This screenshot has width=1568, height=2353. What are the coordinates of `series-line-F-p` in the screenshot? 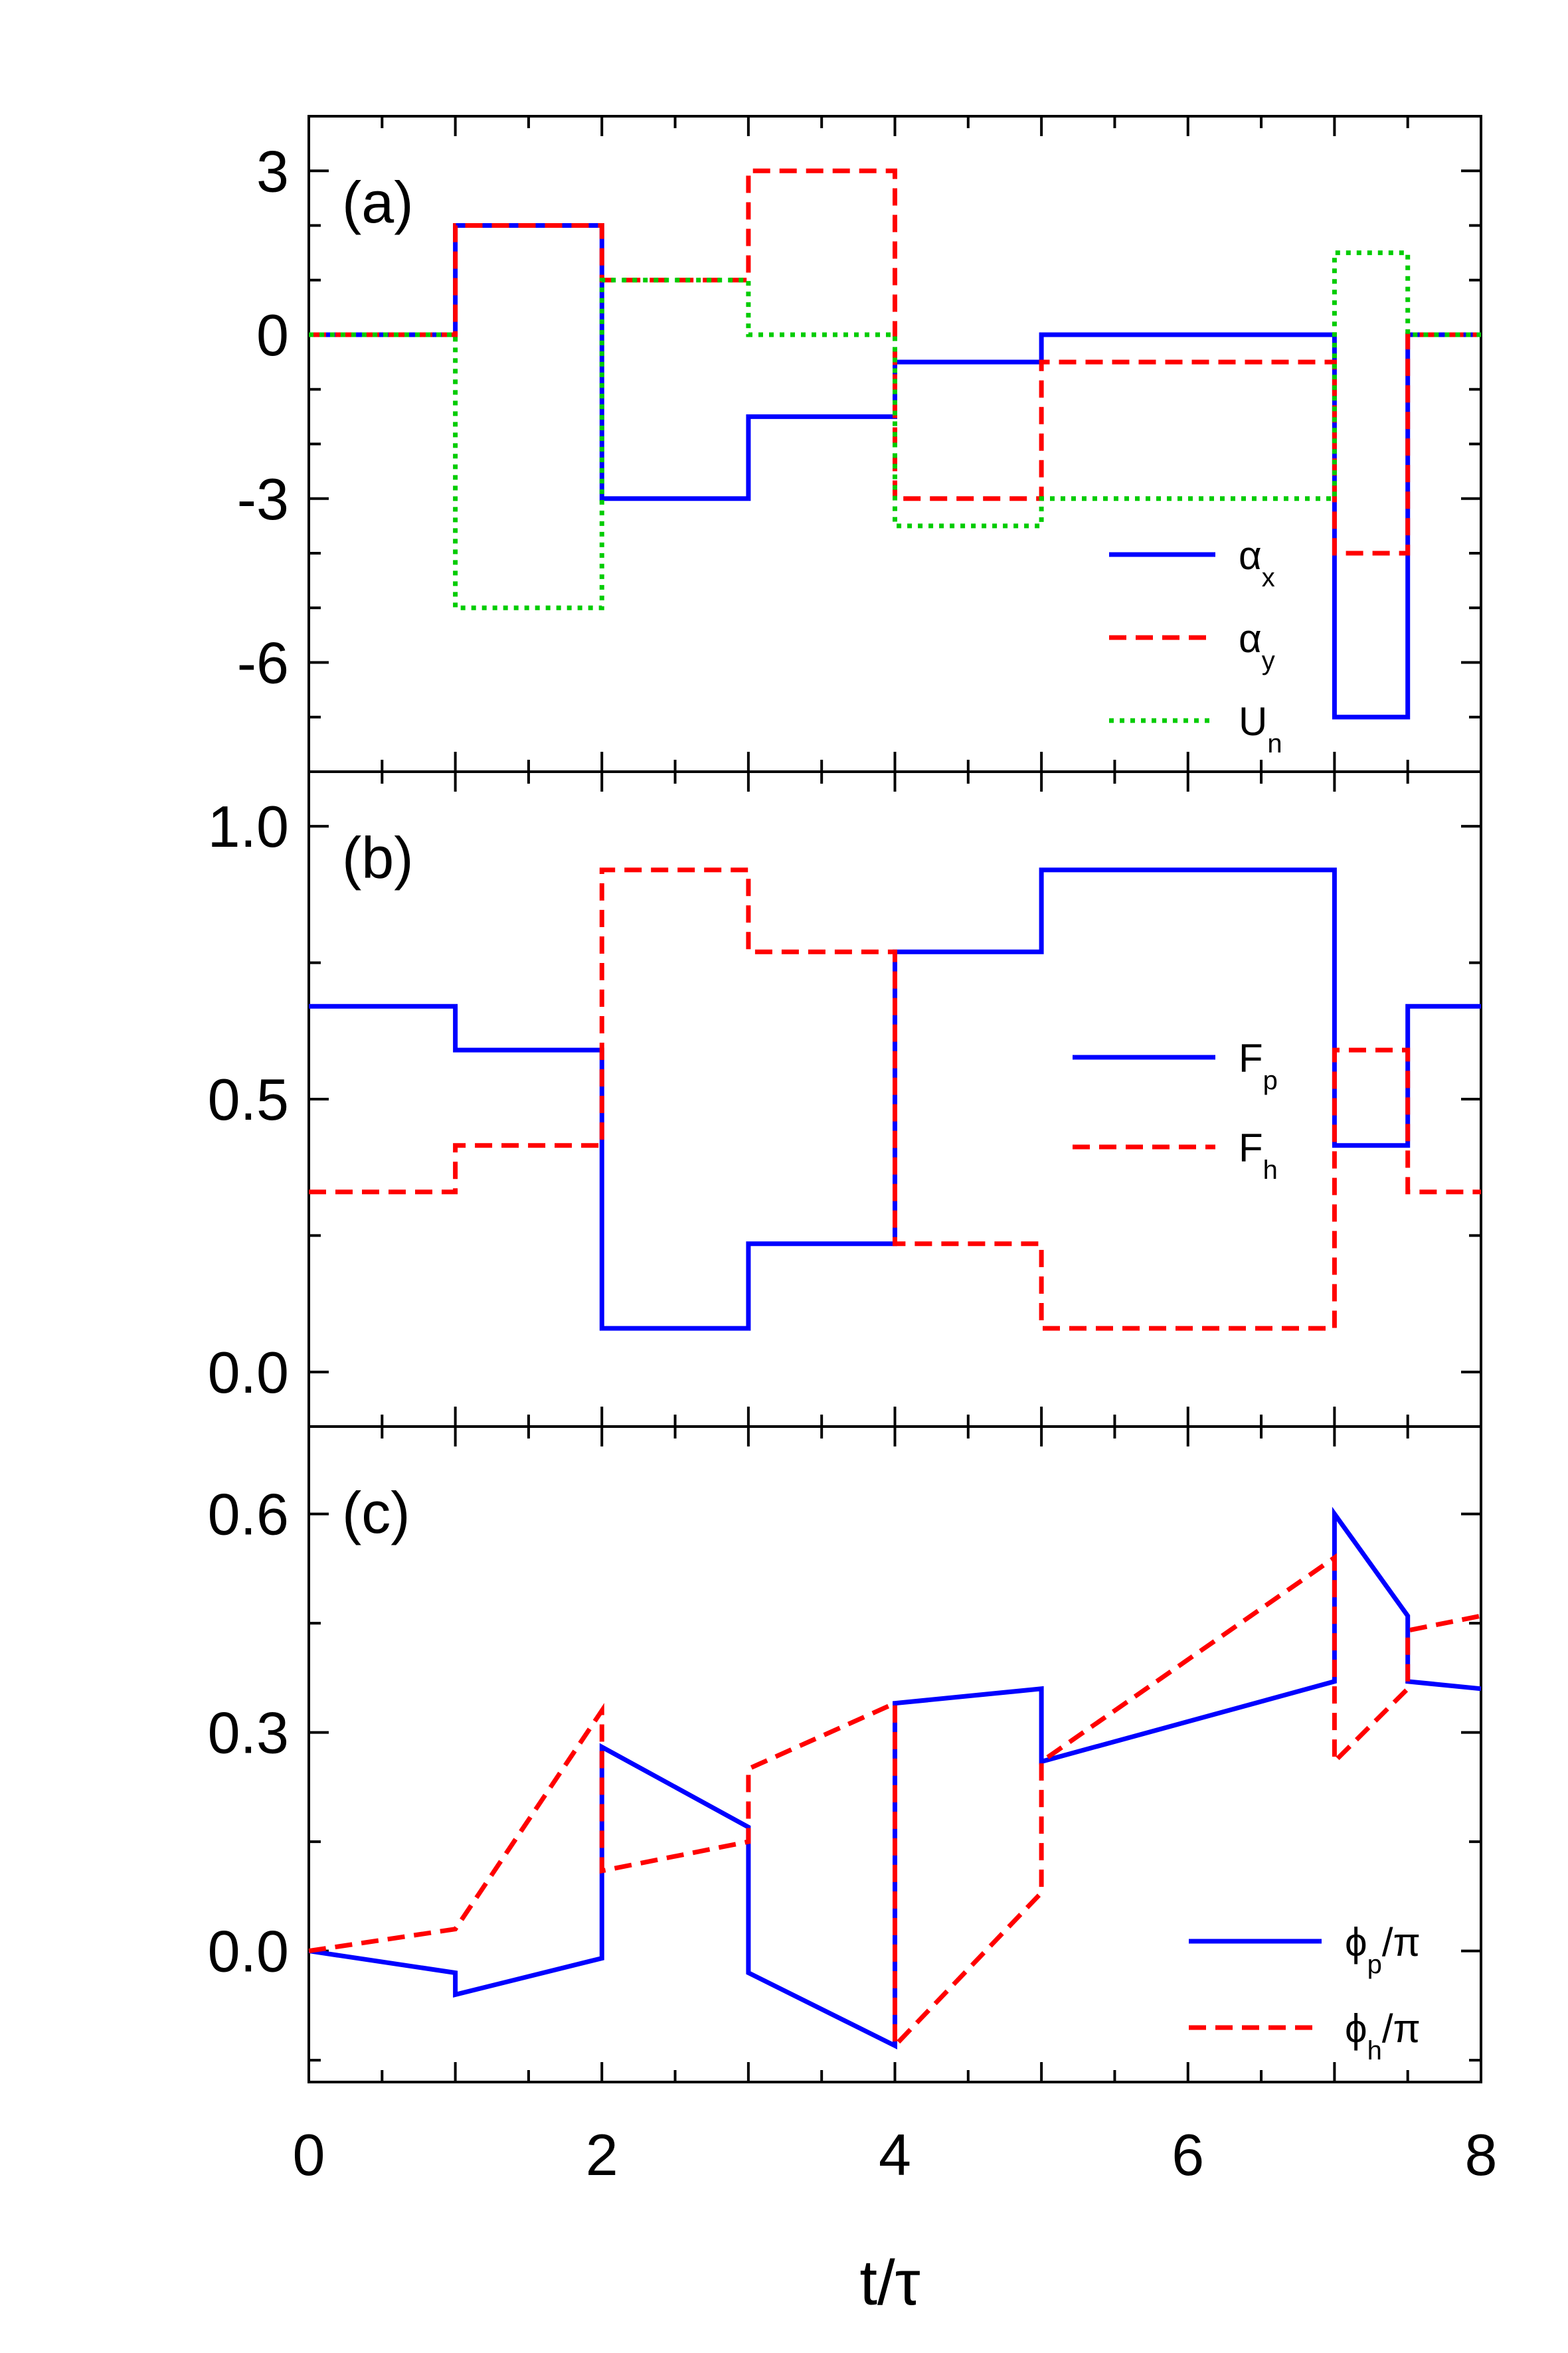 It's located at (895, 1099).